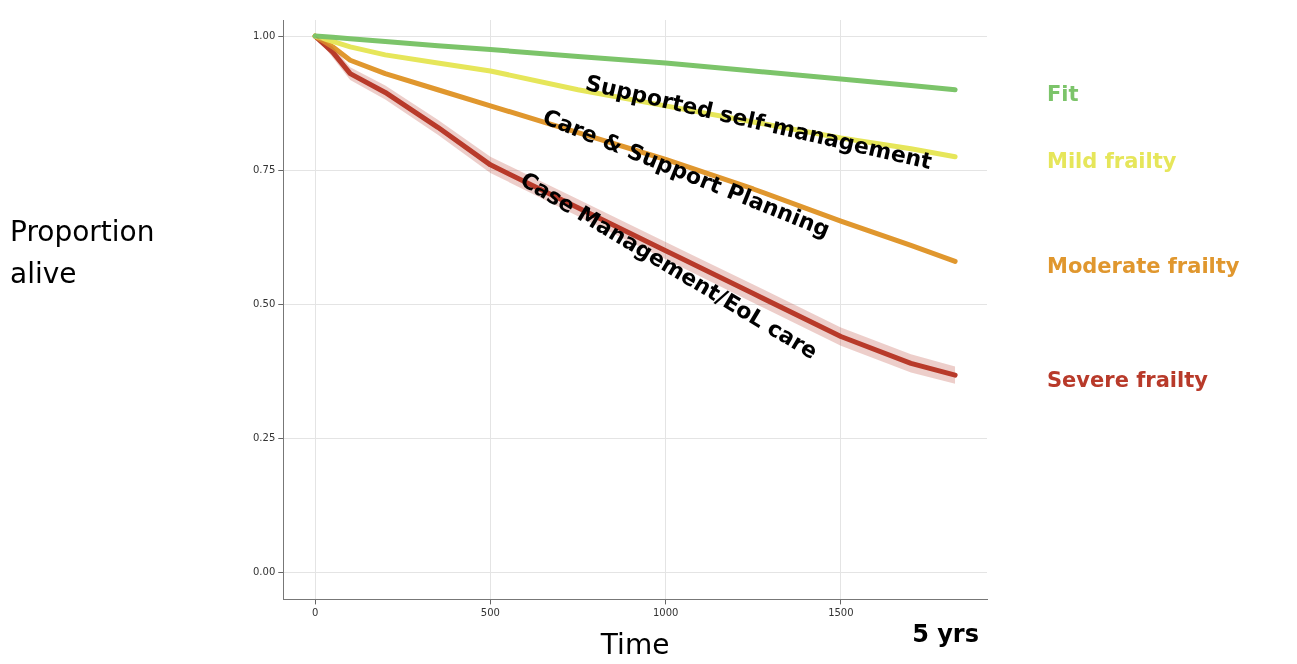 This screenshot has height=664, width=1297. I want to click on y-axis-title: Proportion alive, so click(82, 253).